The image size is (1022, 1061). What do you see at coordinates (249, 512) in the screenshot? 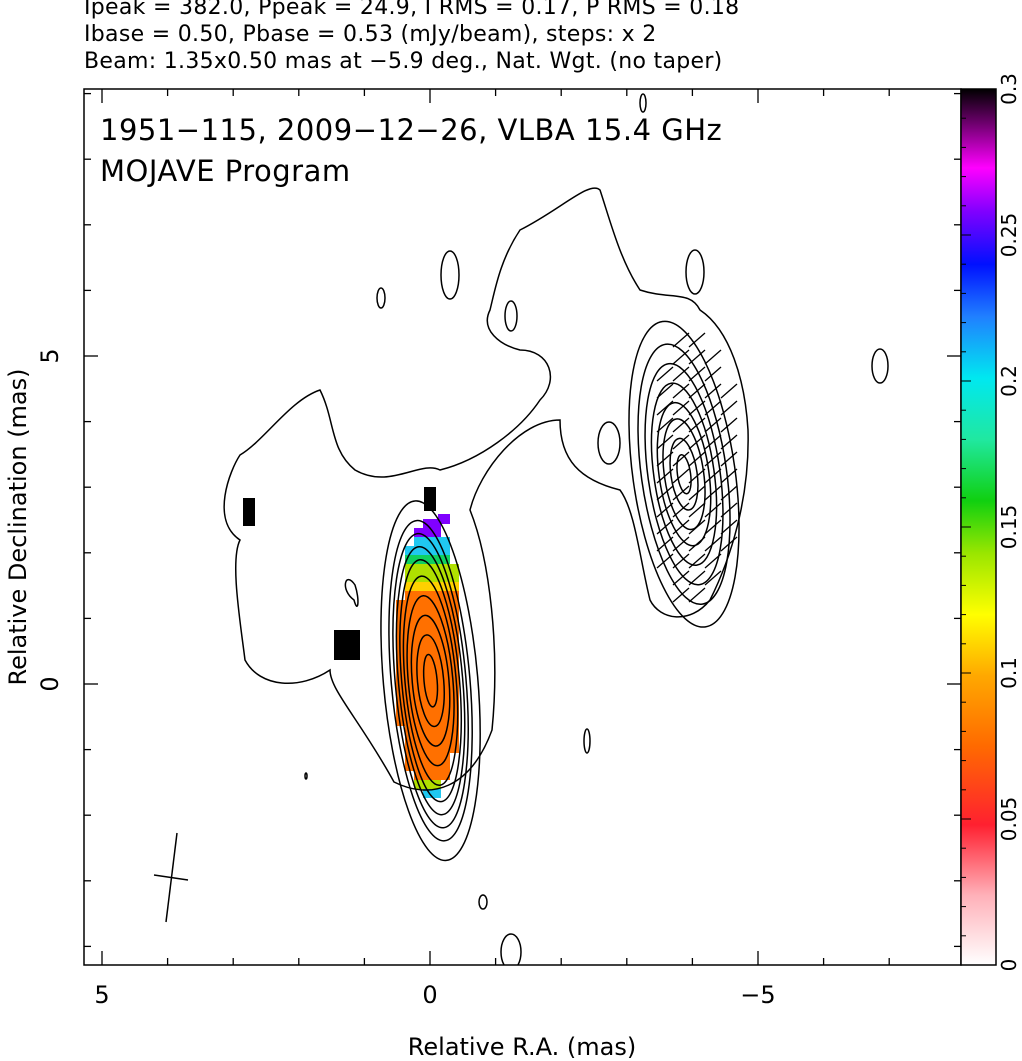
I see `saturated-pixel` at bounding box center [249, 512].